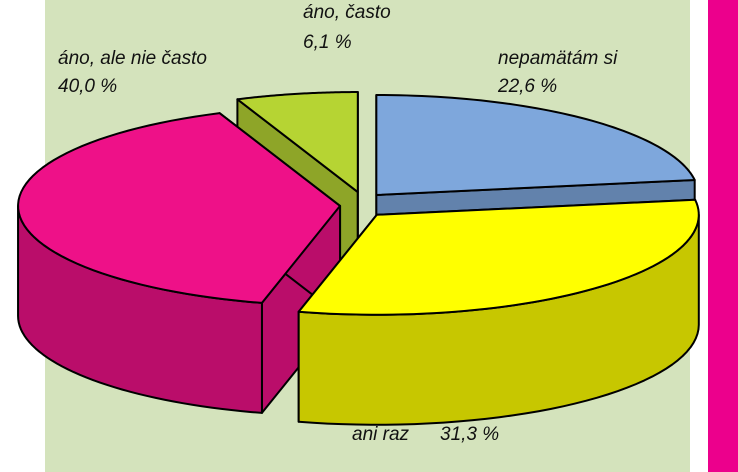 This screenshot has width=738, height=472. I want to click on value-label: 22,6 %, so click(527, 86).